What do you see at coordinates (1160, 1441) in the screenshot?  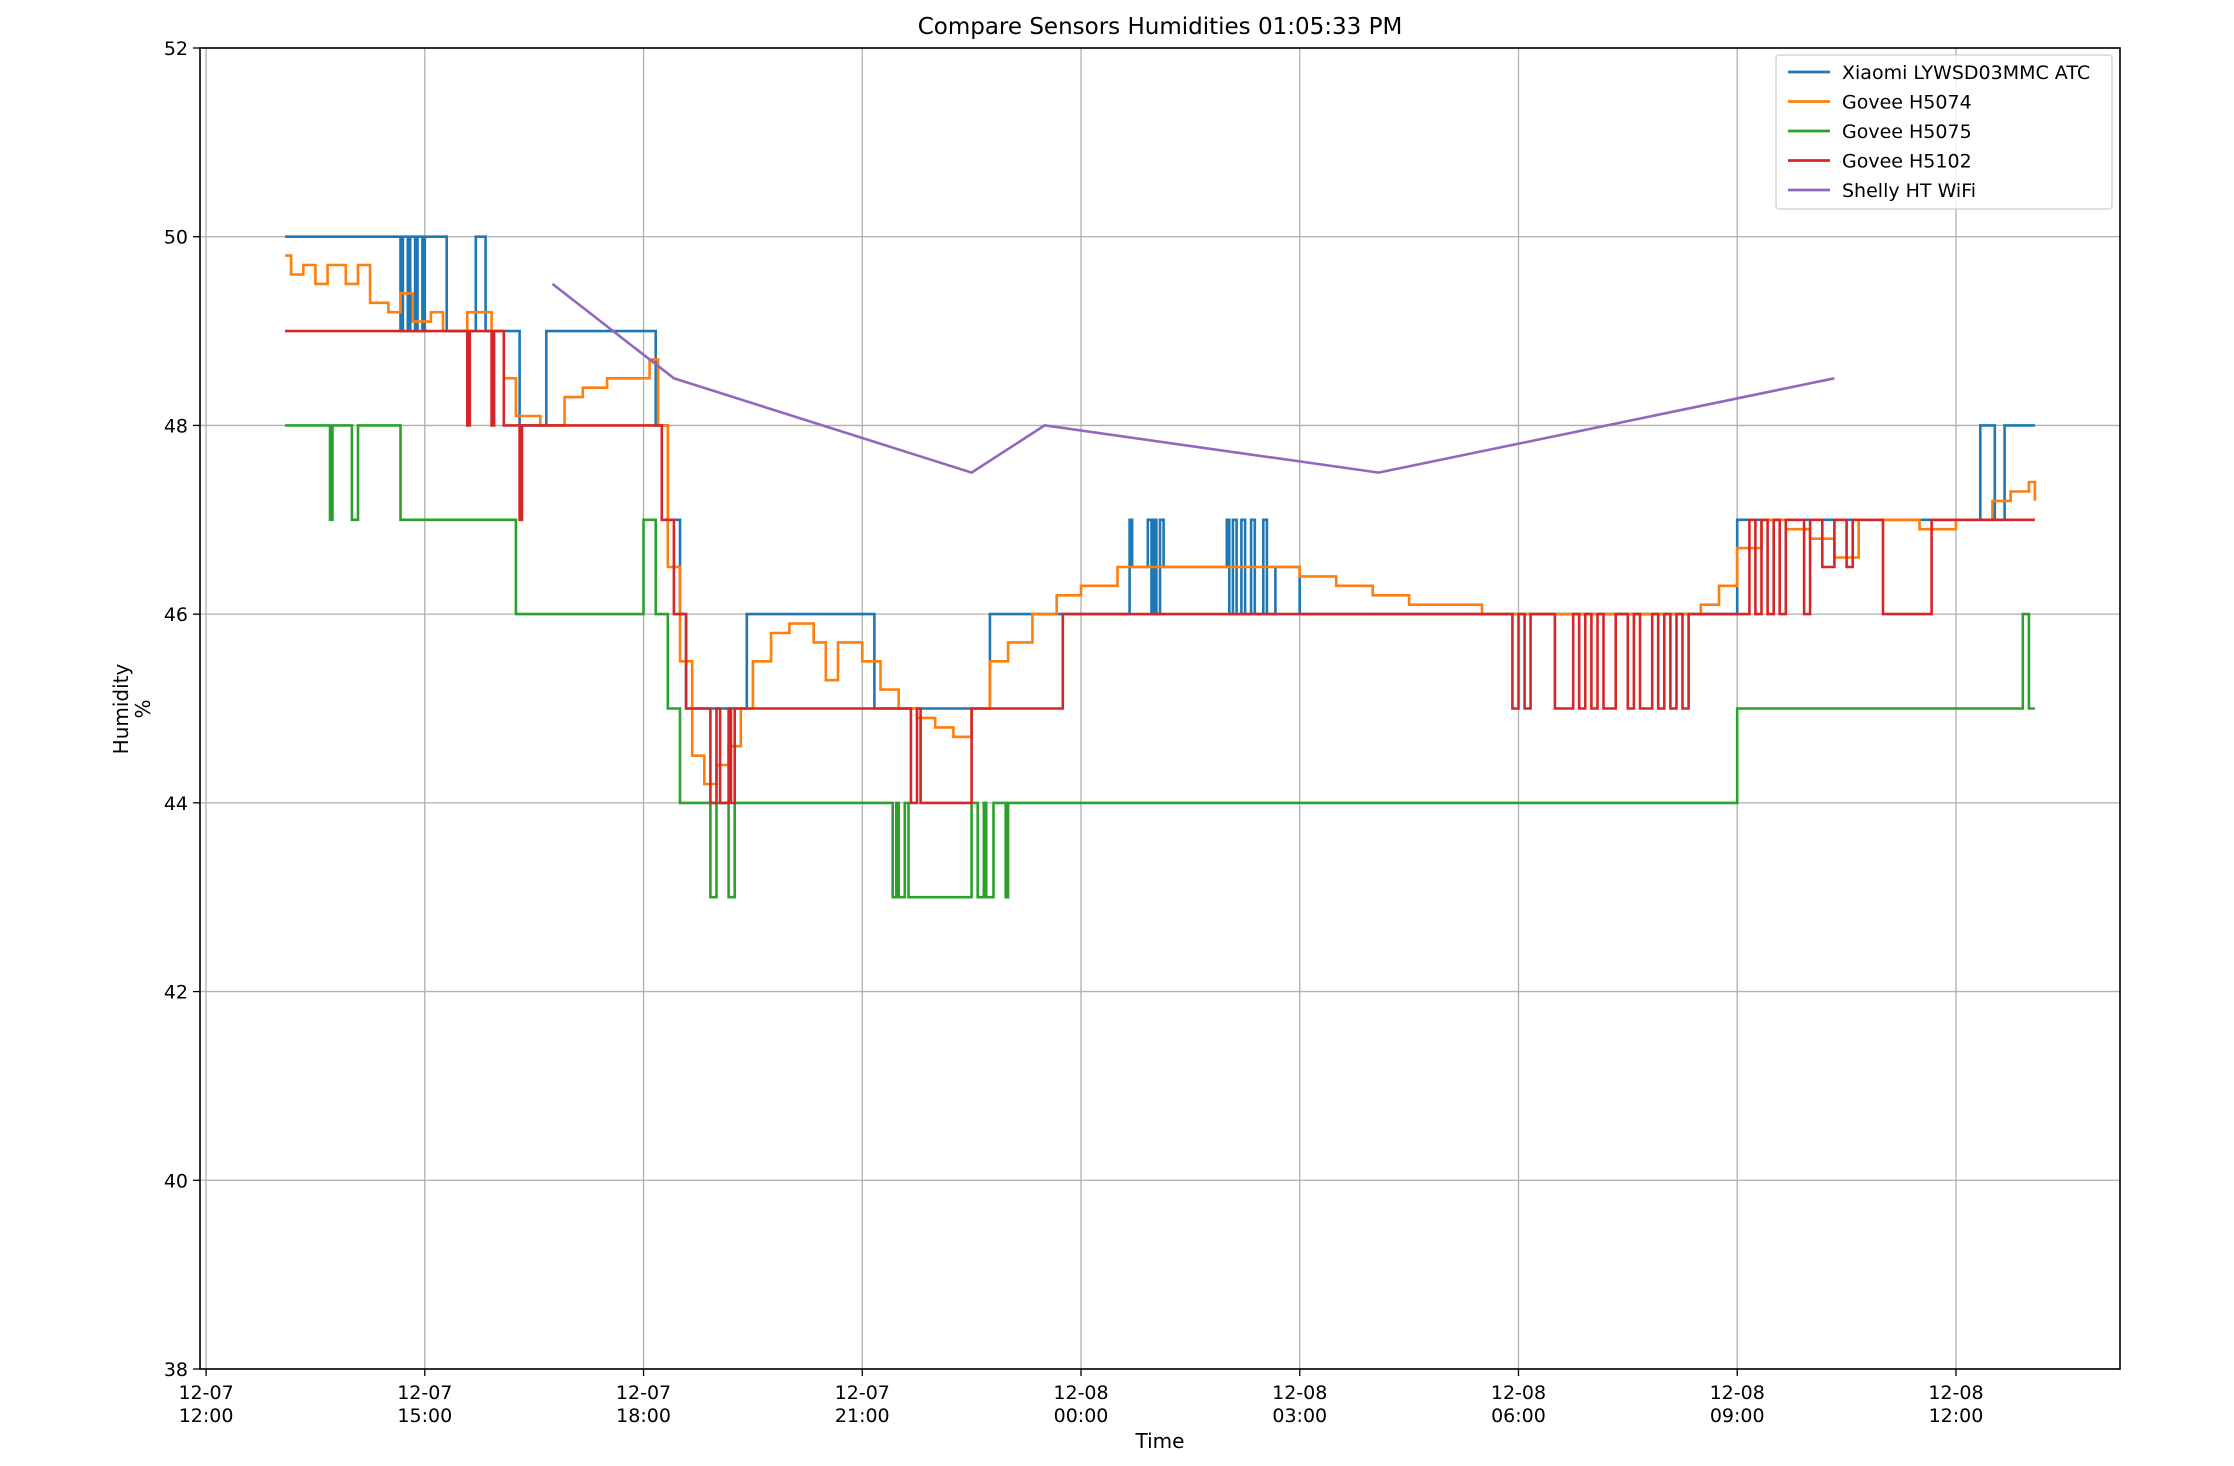 I see `x-axis-label: Time` at bounding box center [1160, 1441].